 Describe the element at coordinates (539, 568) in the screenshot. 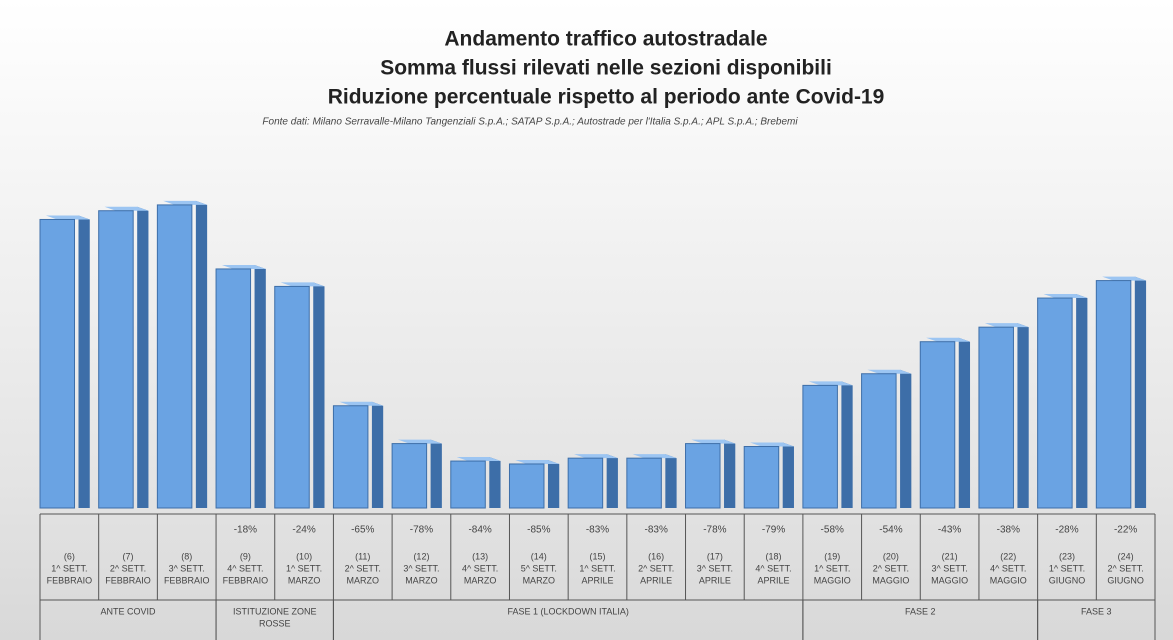

I see `x-tick-label: 5^ SETT.` at that location.